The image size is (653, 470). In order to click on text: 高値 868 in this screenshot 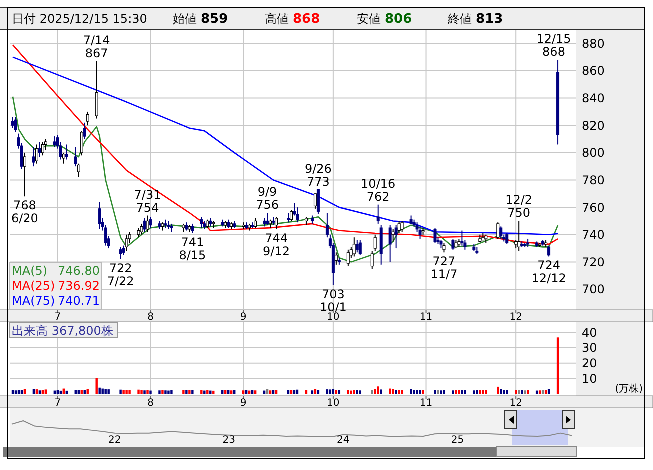, I will do `click(292, 19)`.